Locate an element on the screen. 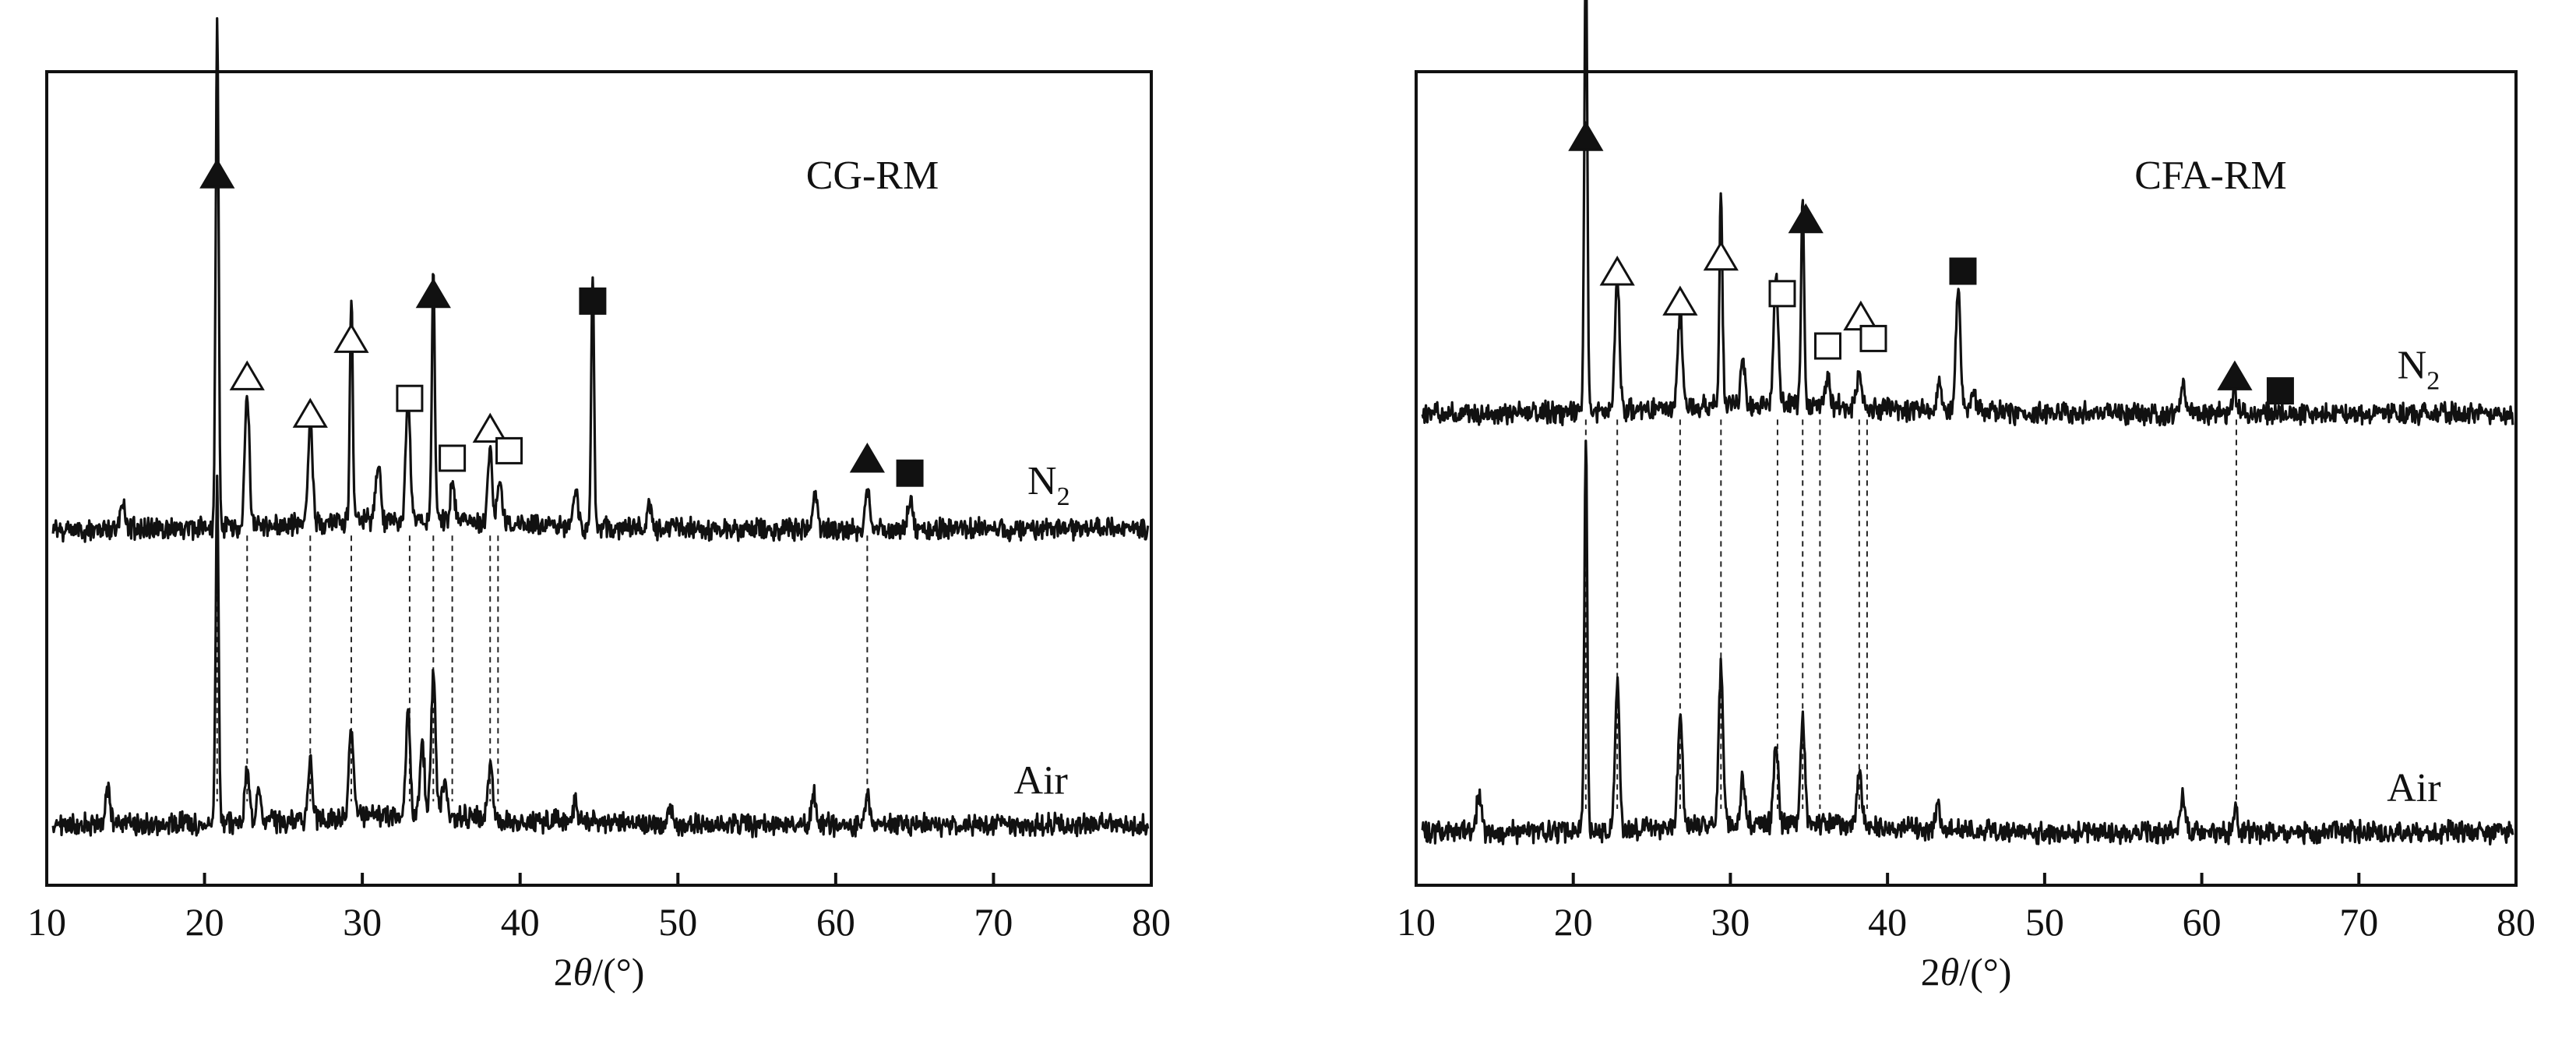  xrd-trace-air is located at coordinates (600, 656).